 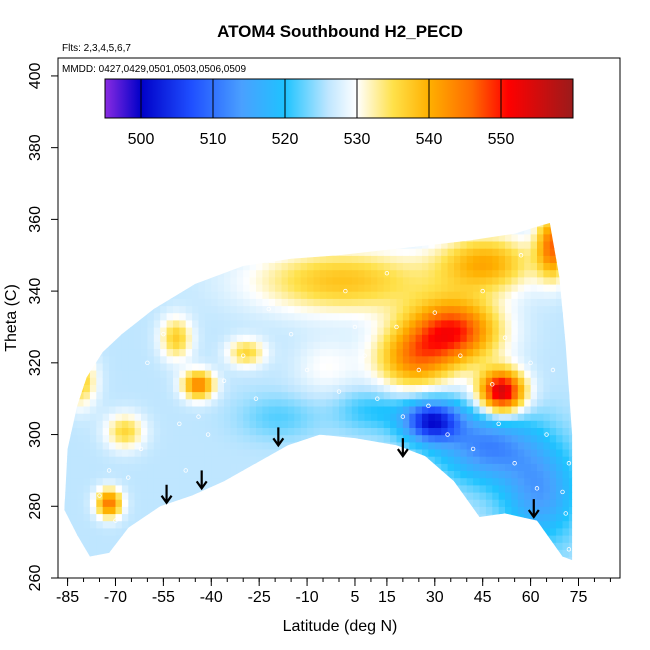 What do you see at coordinates (307, 597) in the screenshot?
I see `x-tick-label: -10` at bounding box center [307, 597].